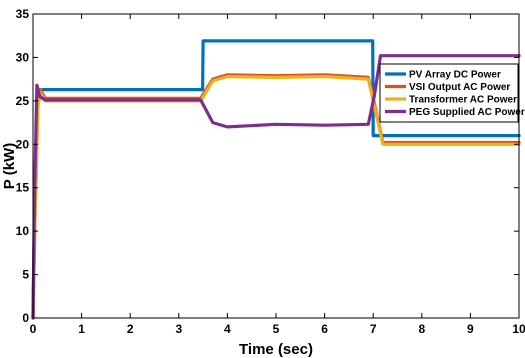 Image resolution: width=525 pixels, height=358 pixels. What do you see at coordinates (227, 329) in the screenshot?
I see `x-tick-label: 4` at bounding box center [227, 329].